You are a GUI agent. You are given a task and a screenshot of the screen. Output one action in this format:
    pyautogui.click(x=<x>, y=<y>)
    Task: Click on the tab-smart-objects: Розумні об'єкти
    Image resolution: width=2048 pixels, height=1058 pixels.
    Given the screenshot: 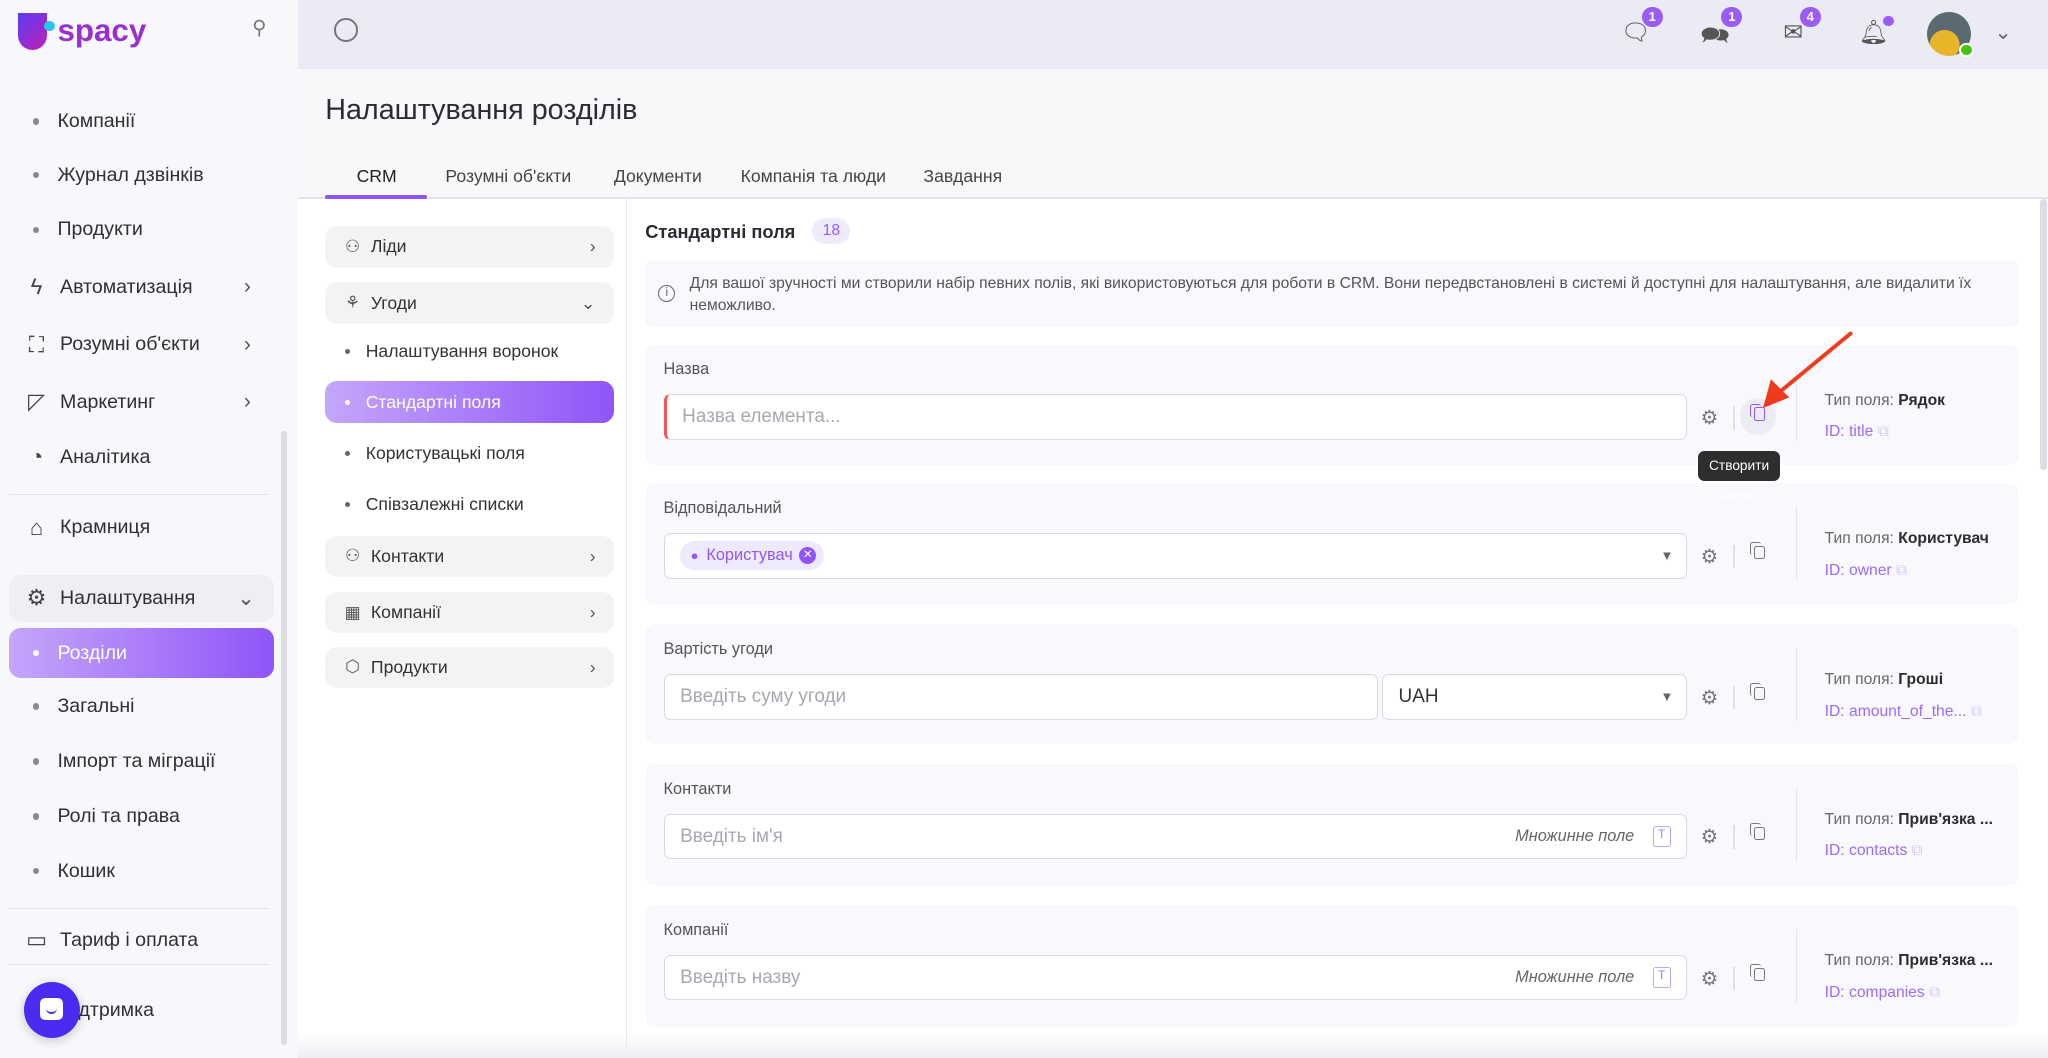 What is the action you would take?
    pyautogui.click(x=508, y=175)
    